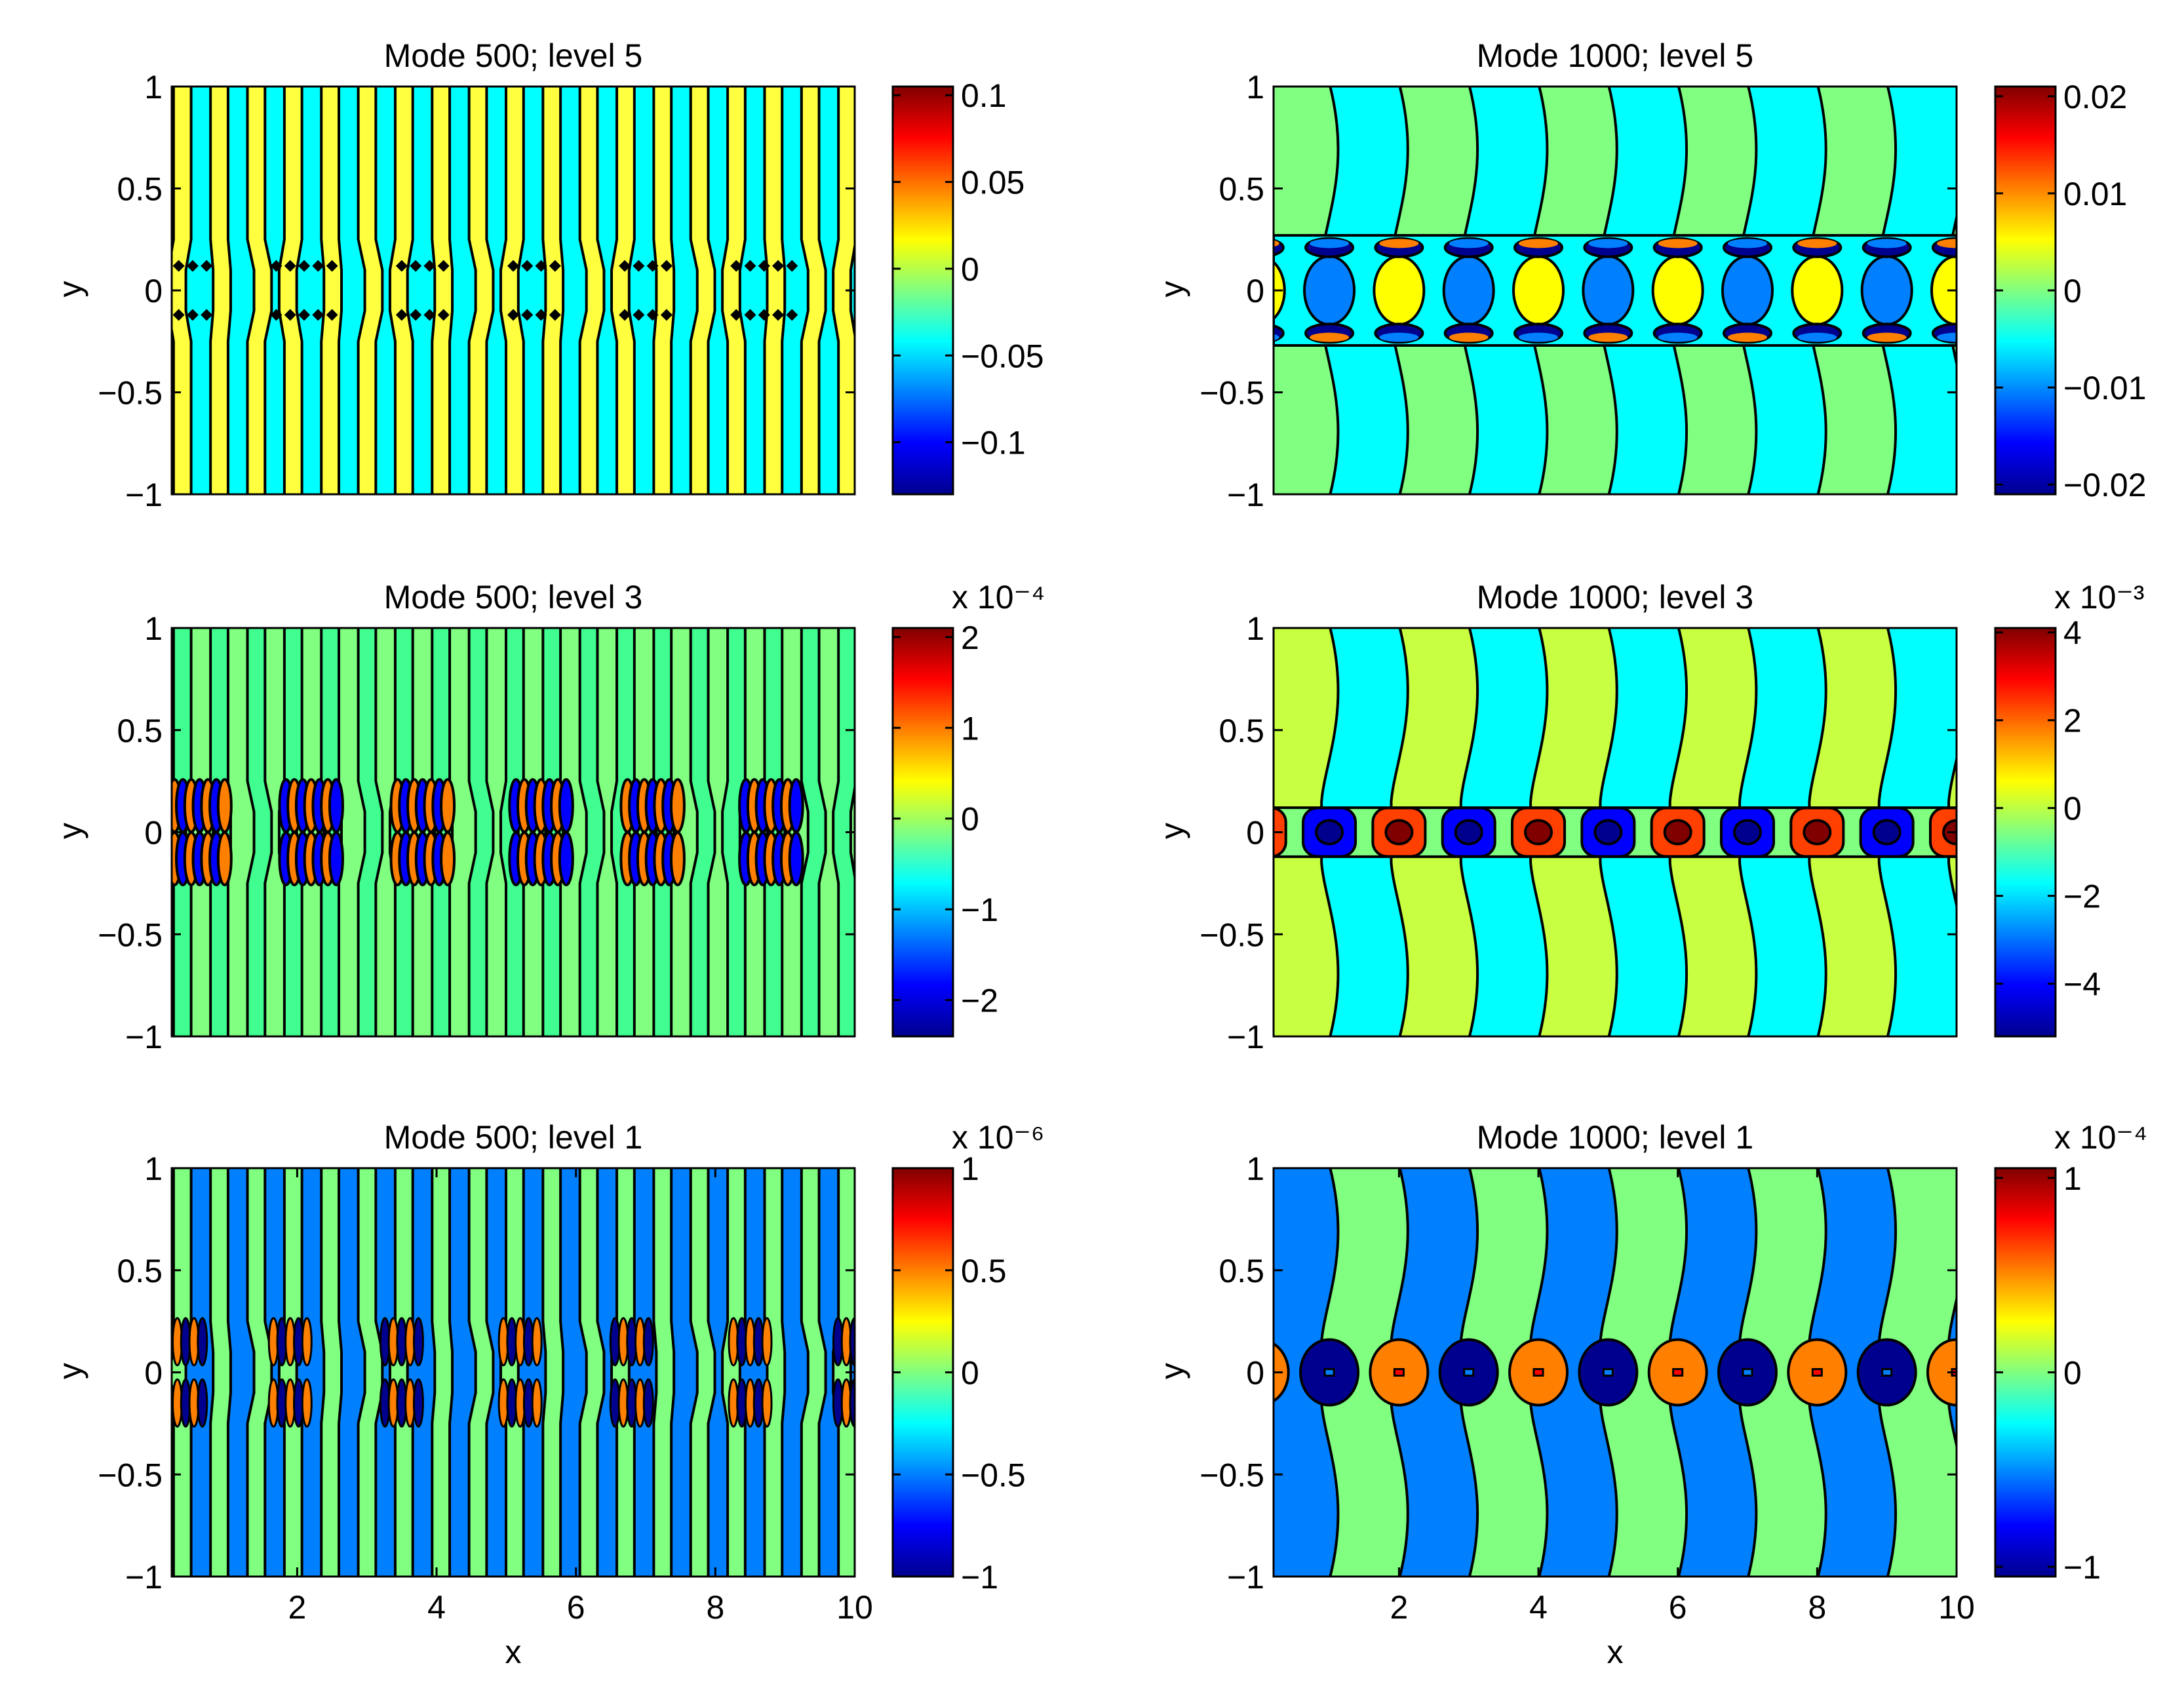  What do you see at coordinates (2100, 1137) in the screenshot?
I see `colorbar-exponent: x 10⁻⁴` at bounding box center [2100, 1137].